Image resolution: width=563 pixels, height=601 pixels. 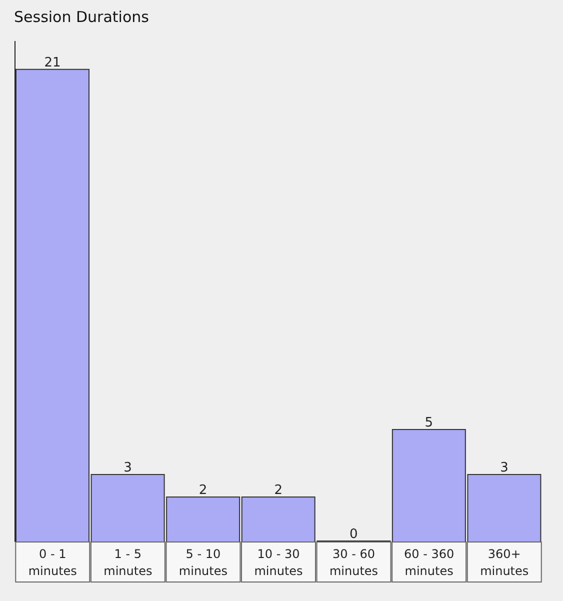 I want to click on x-tick-label: 60 - 360 minutes, so click(x=429, y=562).